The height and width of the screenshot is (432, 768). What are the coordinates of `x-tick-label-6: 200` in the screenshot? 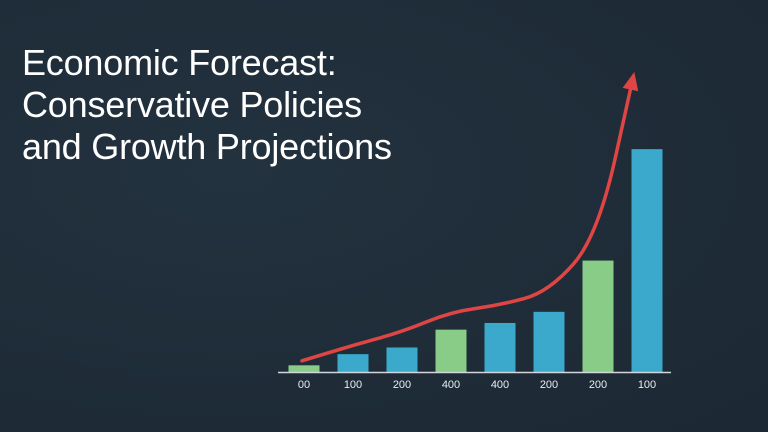 It's located at (549, 385).